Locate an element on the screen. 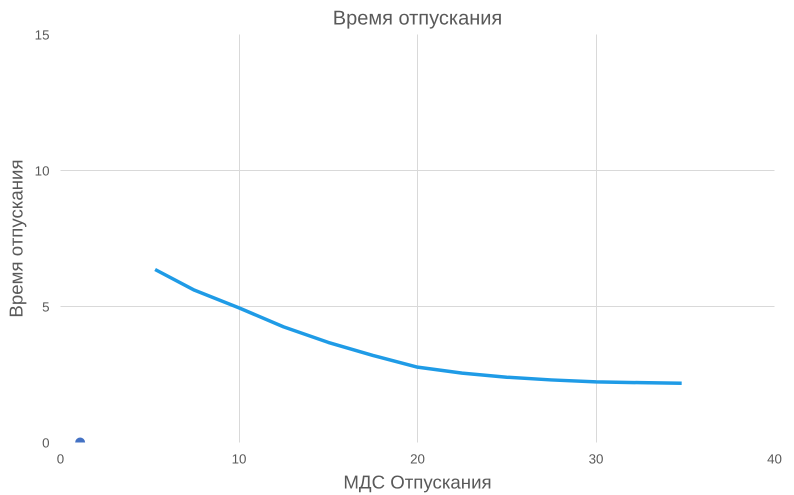 Image resolution: width=794 pixels, height=495 pixels. x-tick-label: 40 is located at coordinates (774, 459).